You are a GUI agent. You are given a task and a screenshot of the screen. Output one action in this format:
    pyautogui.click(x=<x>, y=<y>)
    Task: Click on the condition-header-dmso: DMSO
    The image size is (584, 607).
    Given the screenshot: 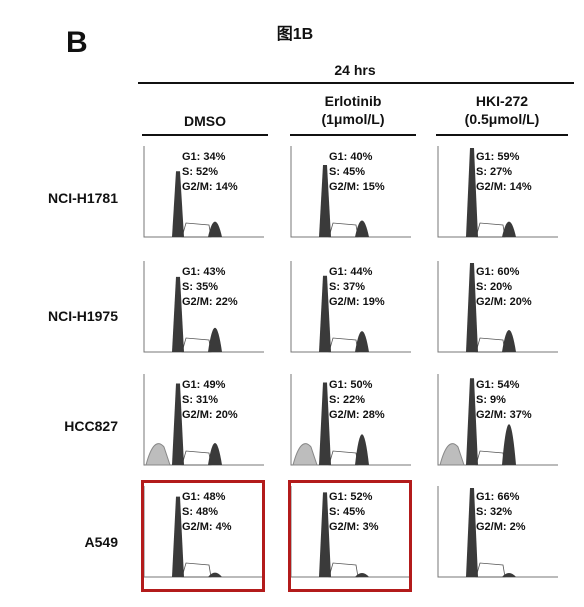 What is the action you would take?
    pyautogui.click(x=205, y=121)
    